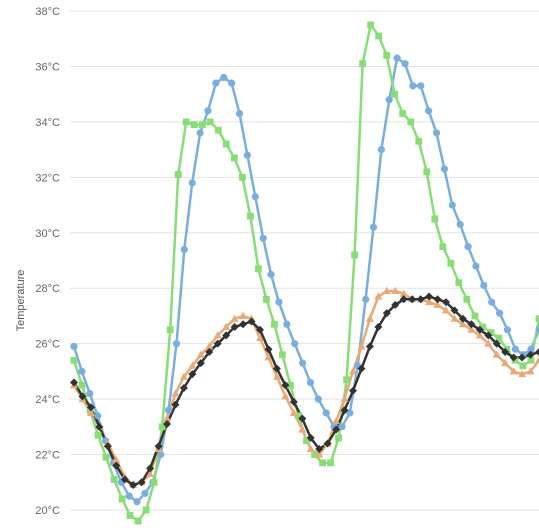 The width and height of the screenshot is (539, 531). I want to click on y-tick-label: 36°C, so click(47, 67).